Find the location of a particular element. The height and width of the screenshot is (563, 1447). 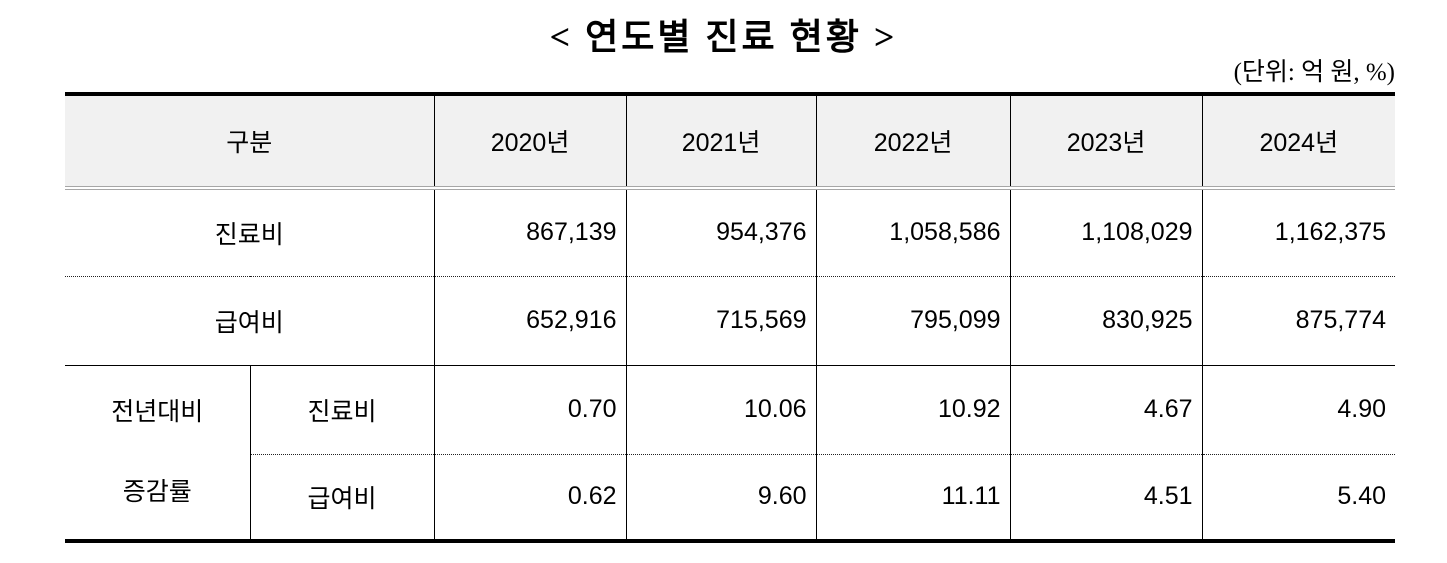

header-cell-gubun: 구분 is located at coordinates (250, 142).